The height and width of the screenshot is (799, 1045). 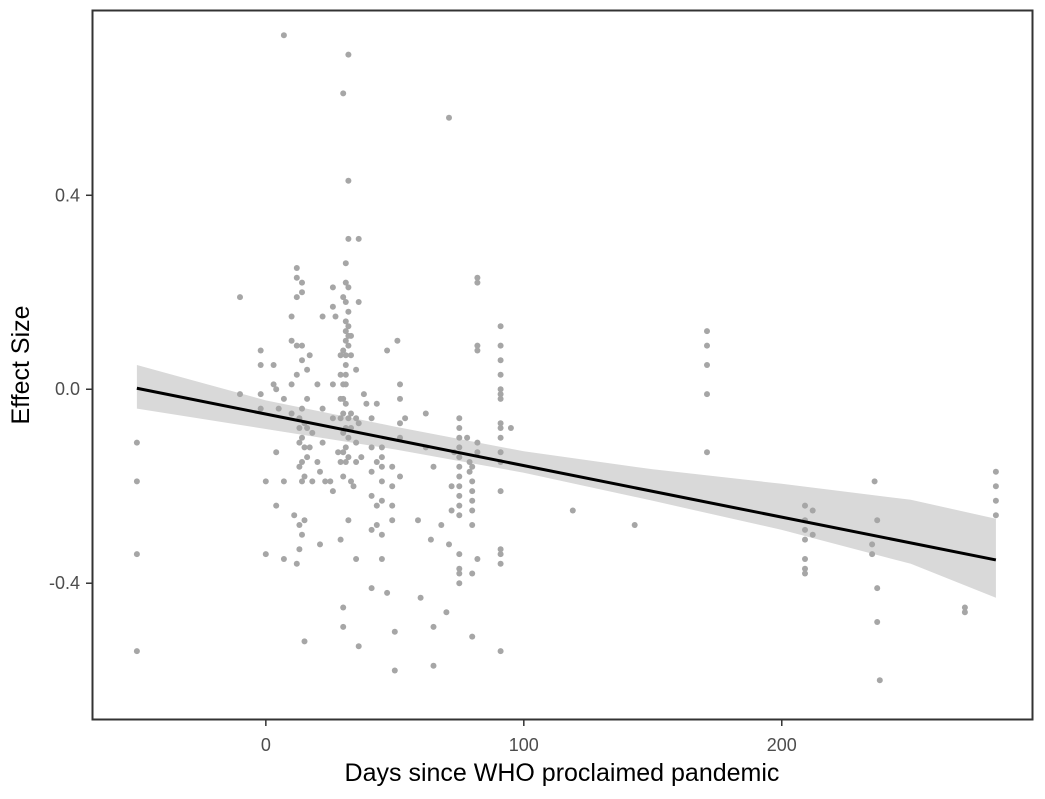 What do you see at coordinates (67, 195) in the screenshot?
I see `y-tick-label: 0.4` at bounding box center [67, 195].